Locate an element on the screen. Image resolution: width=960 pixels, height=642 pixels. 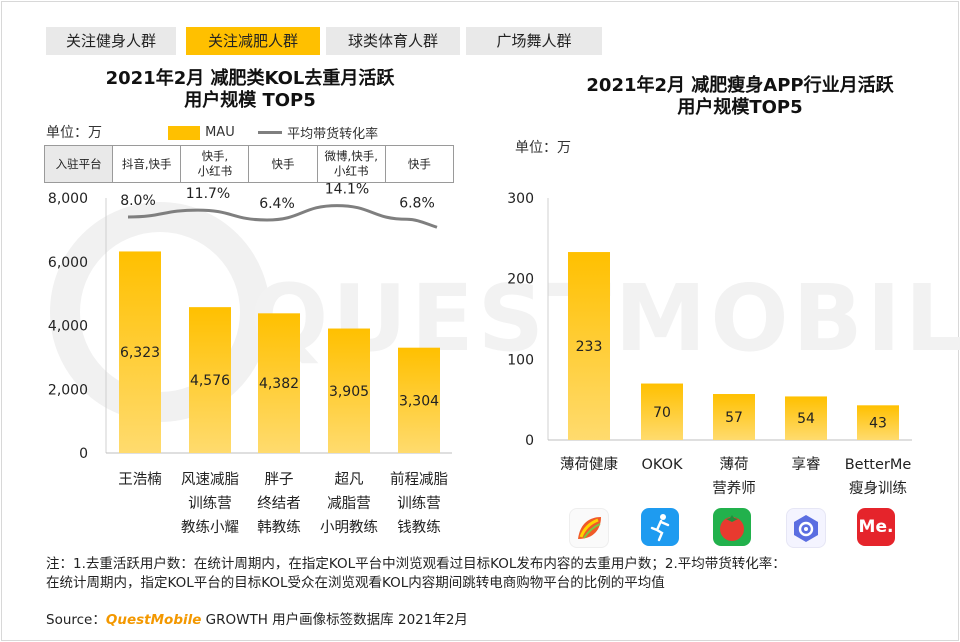
left-y-tick-label: 2,000 is located at coordinates (68, 390).